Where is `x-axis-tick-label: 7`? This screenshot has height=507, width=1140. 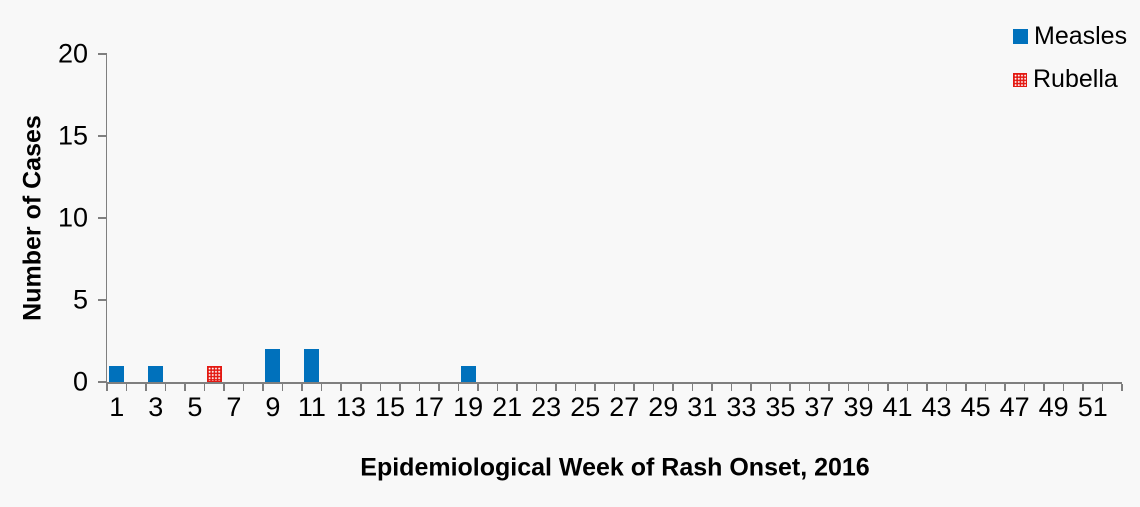 x-axis-tick-label: 7 is located at coordinates (234, 407).